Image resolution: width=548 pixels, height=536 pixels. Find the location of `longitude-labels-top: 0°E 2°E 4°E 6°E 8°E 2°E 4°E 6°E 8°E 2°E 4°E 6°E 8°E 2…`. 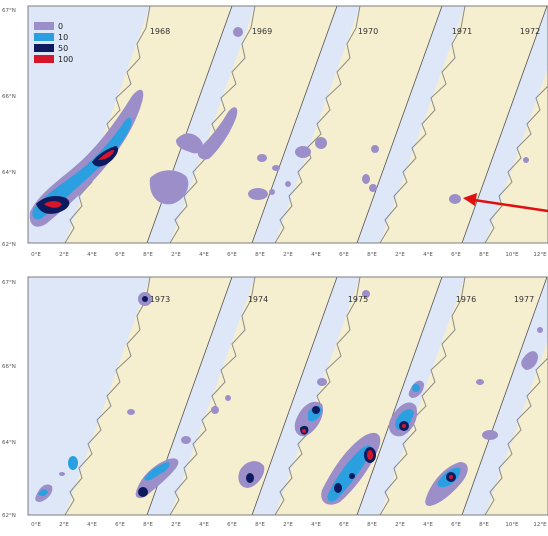

longitude-labels-top: 0°E 2°E 4°E 6°E 8°E 2°E 4°E 6°E 8°E 2°E 4°E 6°E 8°E 2… is located at coordinates (289, 255).